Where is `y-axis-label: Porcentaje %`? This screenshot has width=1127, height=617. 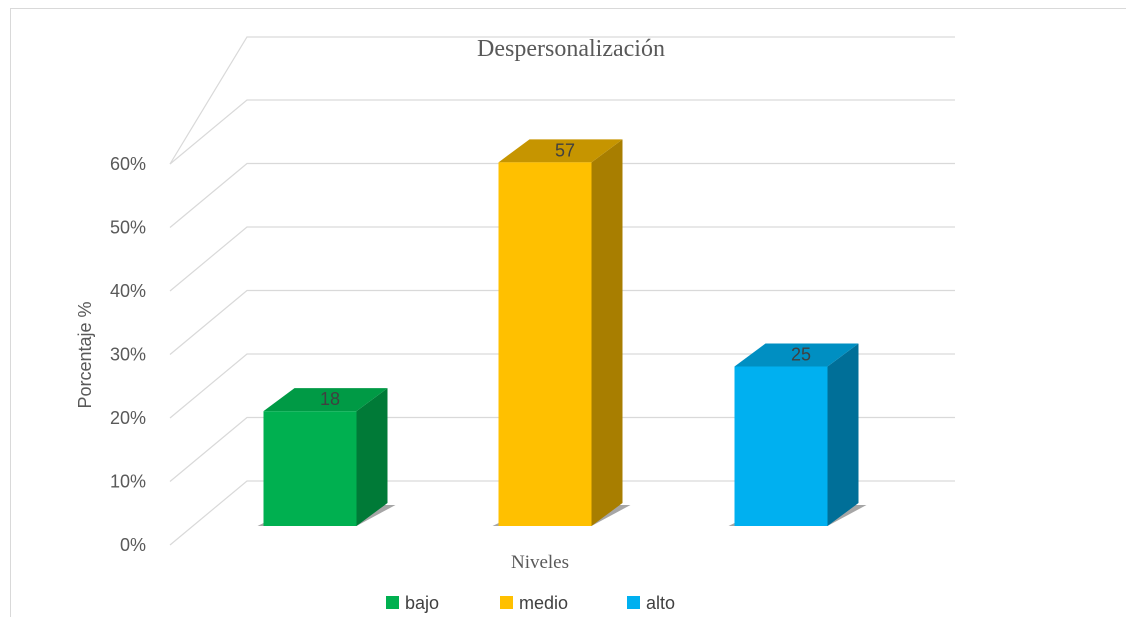
y-axis-label: Porcentaje % is located at coordinates (85, 354).